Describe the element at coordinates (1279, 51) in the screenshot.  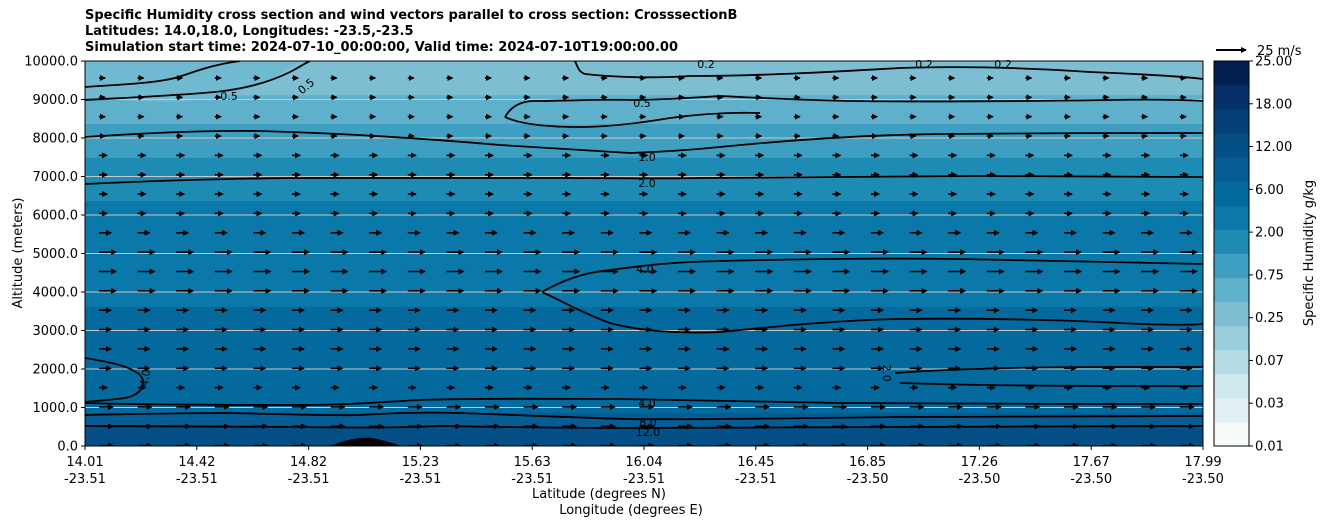
I see `wind-key-label: 25 m/s` at that location.